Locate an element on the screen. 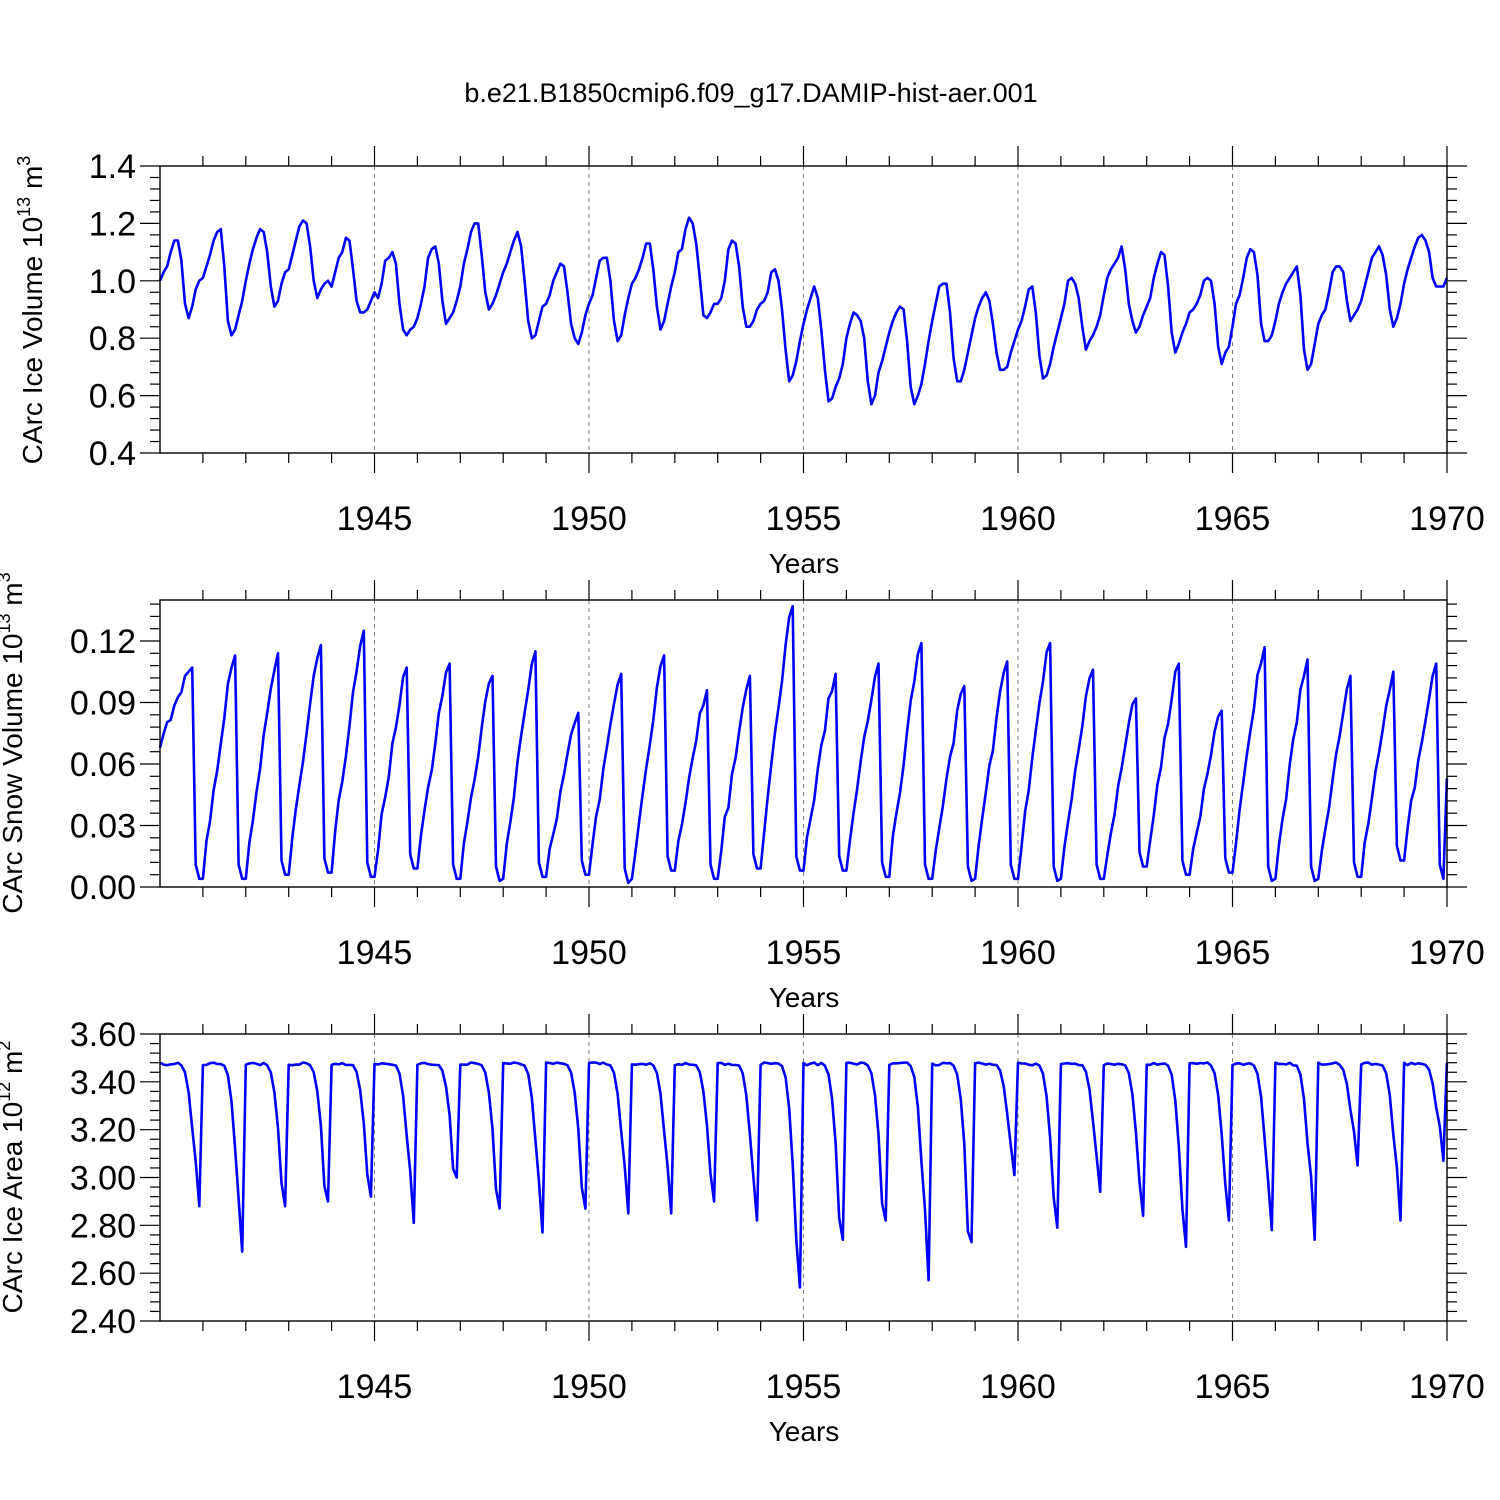 The width and height of the screenshot is (1500, 1500). y-tick-label: 3.40 is located at coordinates (103, 1083).